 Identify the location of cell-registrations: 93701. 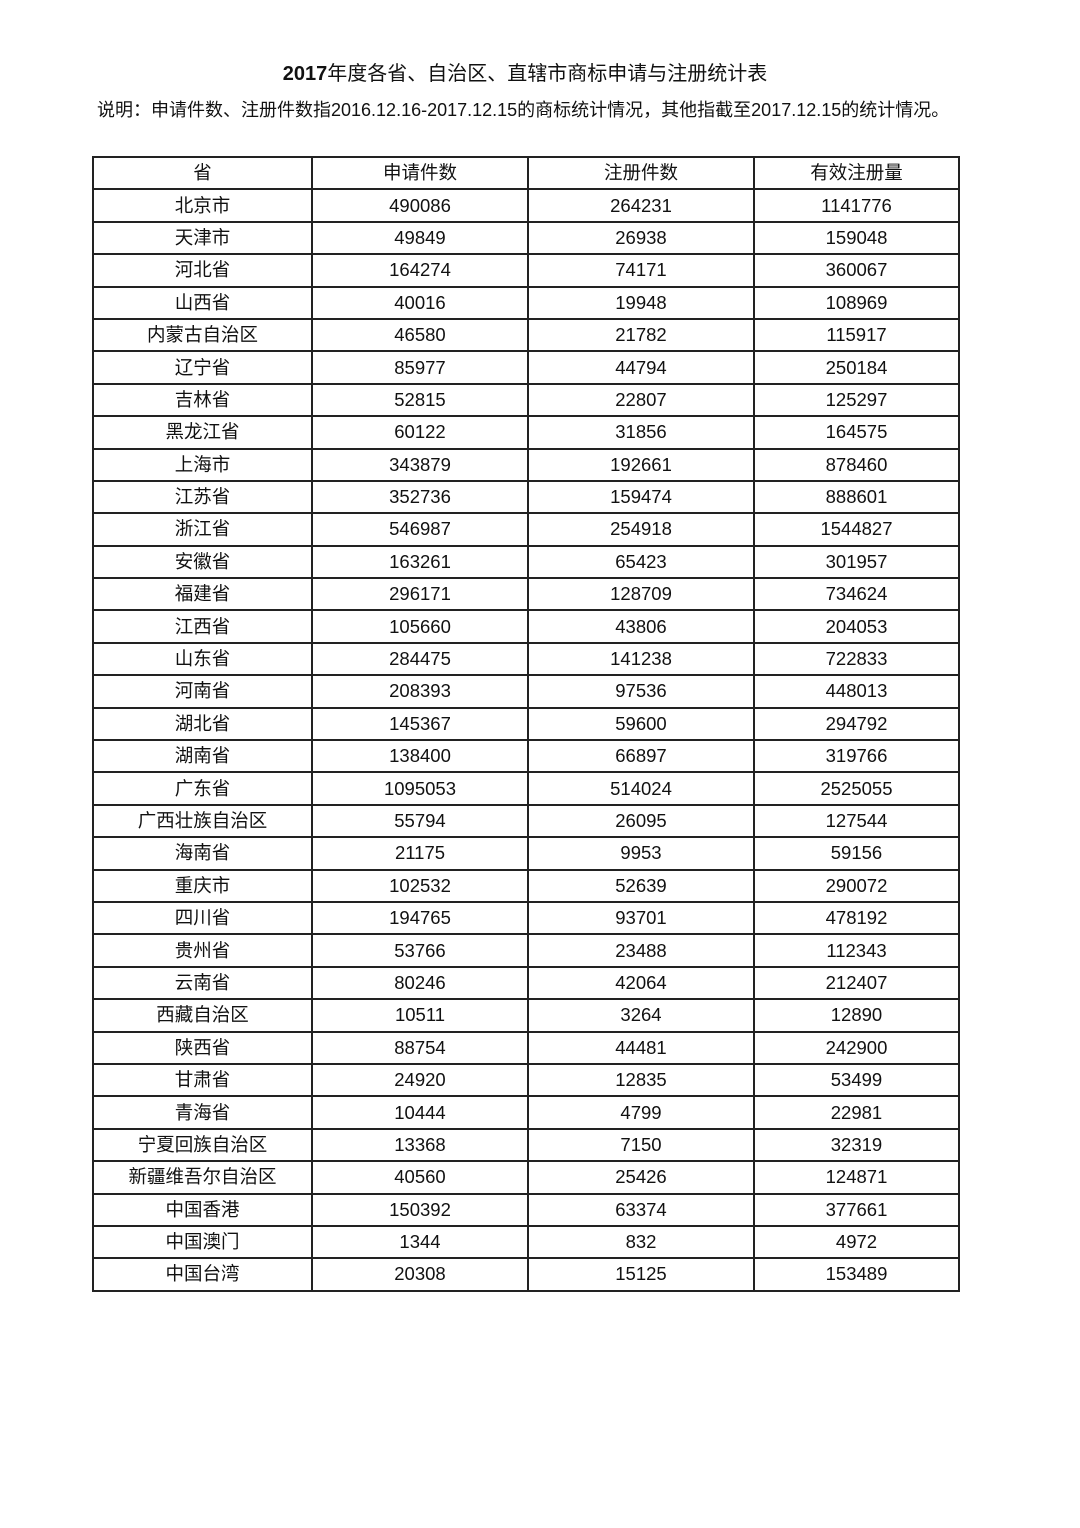
(641, 918).